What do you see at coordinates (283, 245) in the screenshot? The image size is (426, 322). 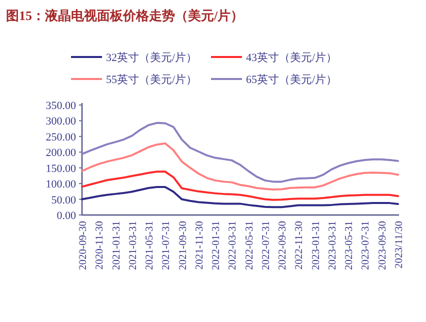 I see `x-tick-label: 2022-09-30` at bounding box center [283, 245].